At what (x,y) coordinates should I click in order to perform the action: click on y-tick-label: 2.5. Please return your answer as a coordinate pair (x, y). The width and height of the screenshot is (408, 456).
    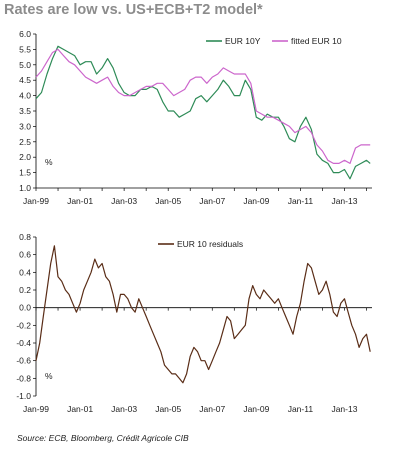
    Looking at the image, I should click on (25, 142).